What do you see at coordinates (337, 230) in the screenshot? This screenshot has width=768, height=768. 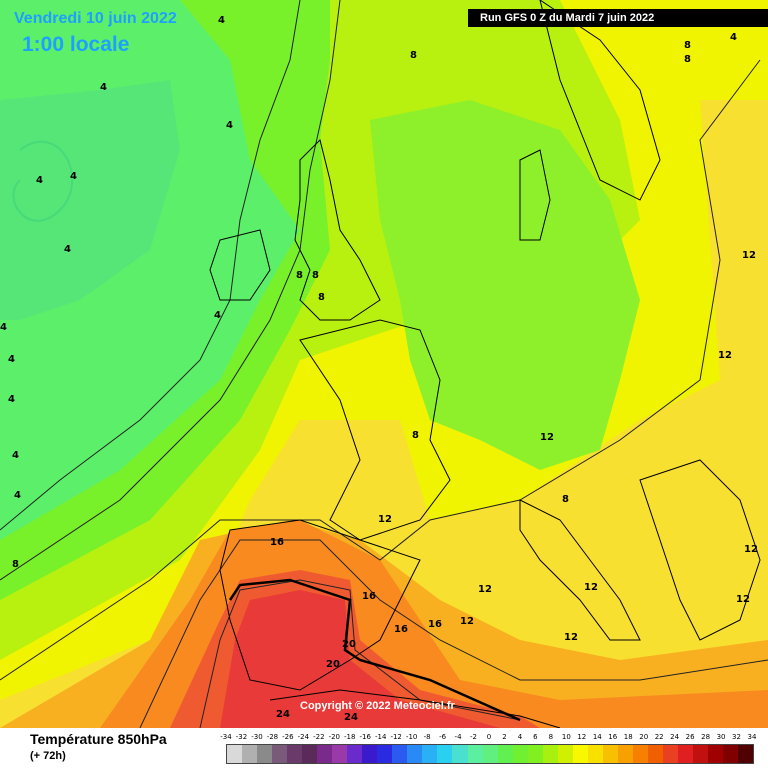 I see `coastline-britain` at bounding box center [337, 230].